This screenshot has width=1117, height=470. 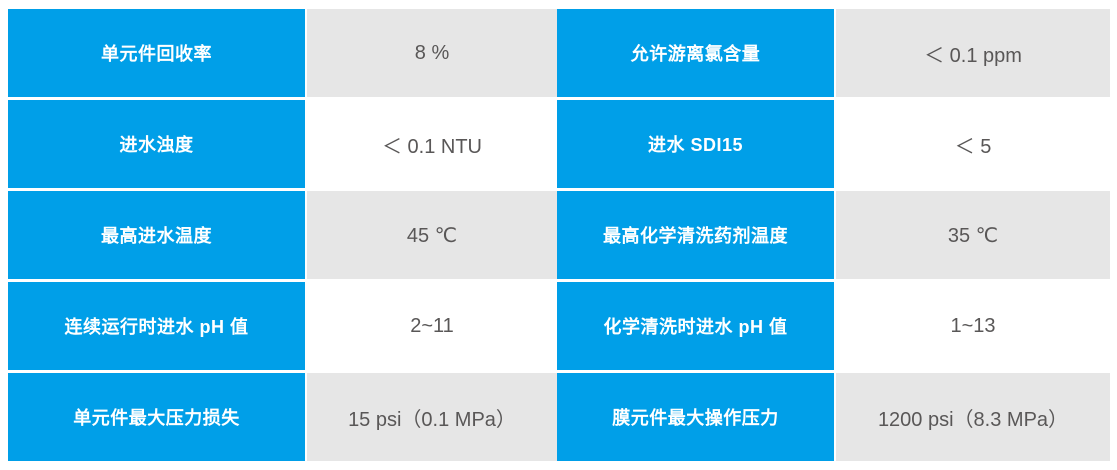 What do you see at coordinates (973, 144) in the screenshot?
I see `spec-value-cell: ＜ 5` at bounding box center [973, 144].